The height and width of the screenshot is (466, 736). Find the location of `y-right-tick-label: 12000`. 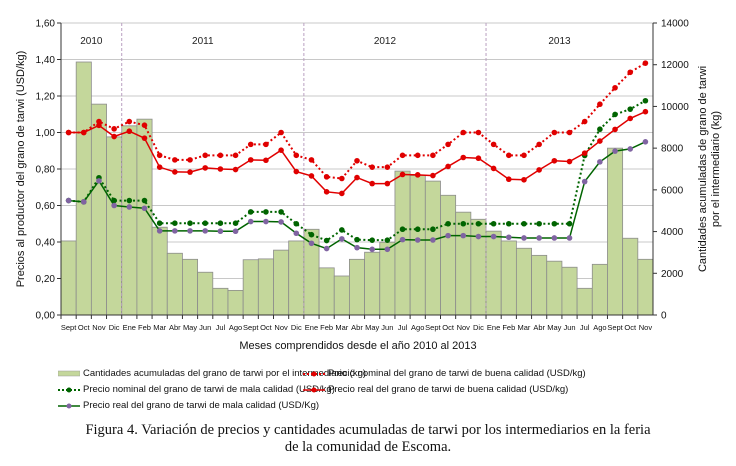

y-right-tick-label: 12000 is located at coordinates (675, 65).